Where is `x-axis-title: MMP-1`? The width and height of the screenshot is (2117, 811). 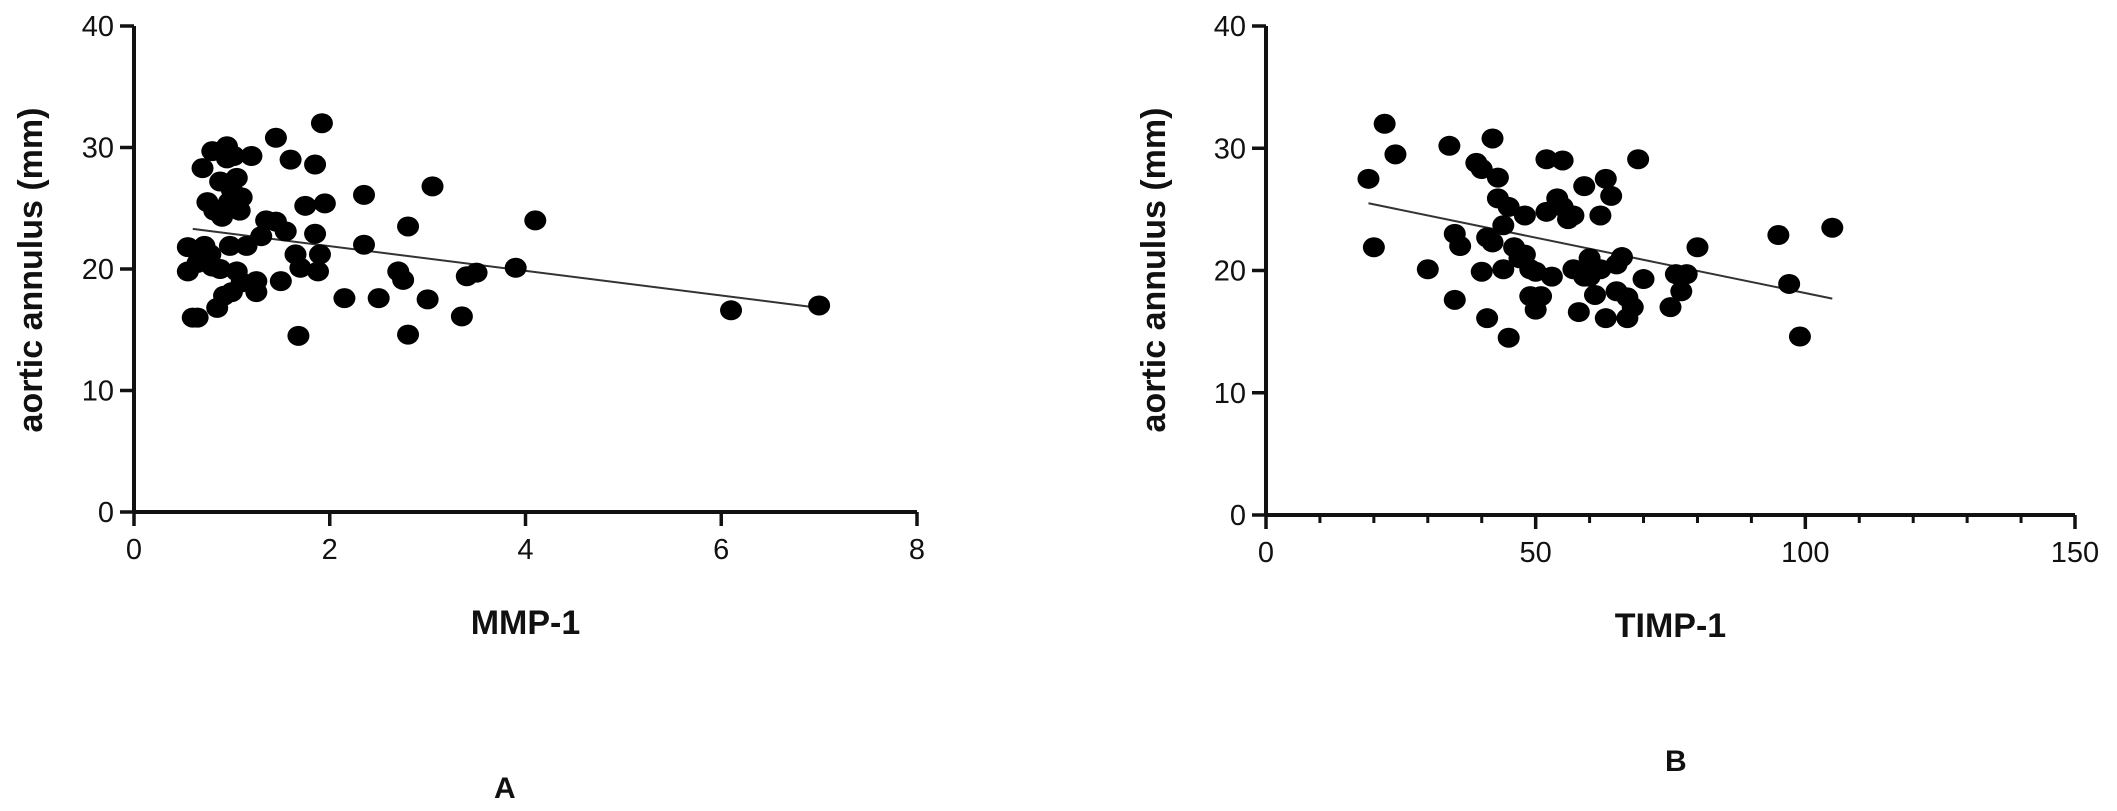
x-axis-title: MMP-1 is located at coordinates (526, 623).